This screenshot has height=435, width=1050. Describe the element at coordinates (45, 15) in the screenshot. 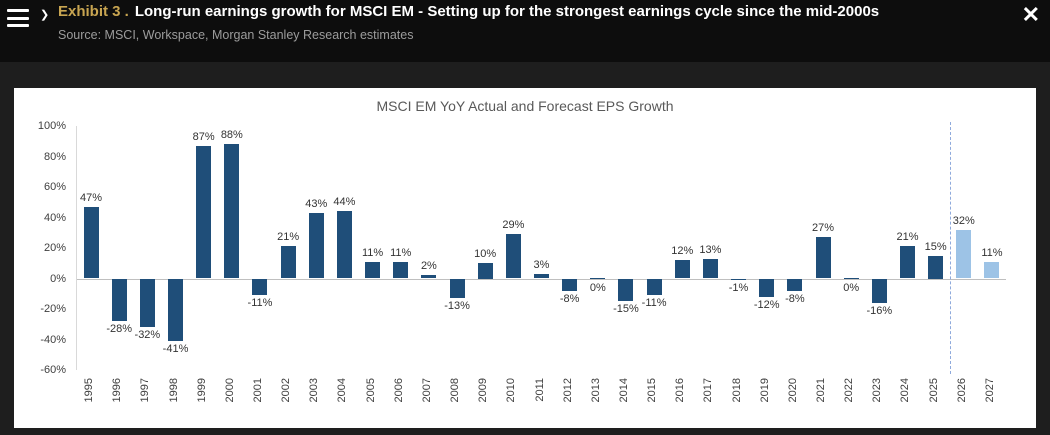

I see `chevron-right-icon: ❯` at that location.